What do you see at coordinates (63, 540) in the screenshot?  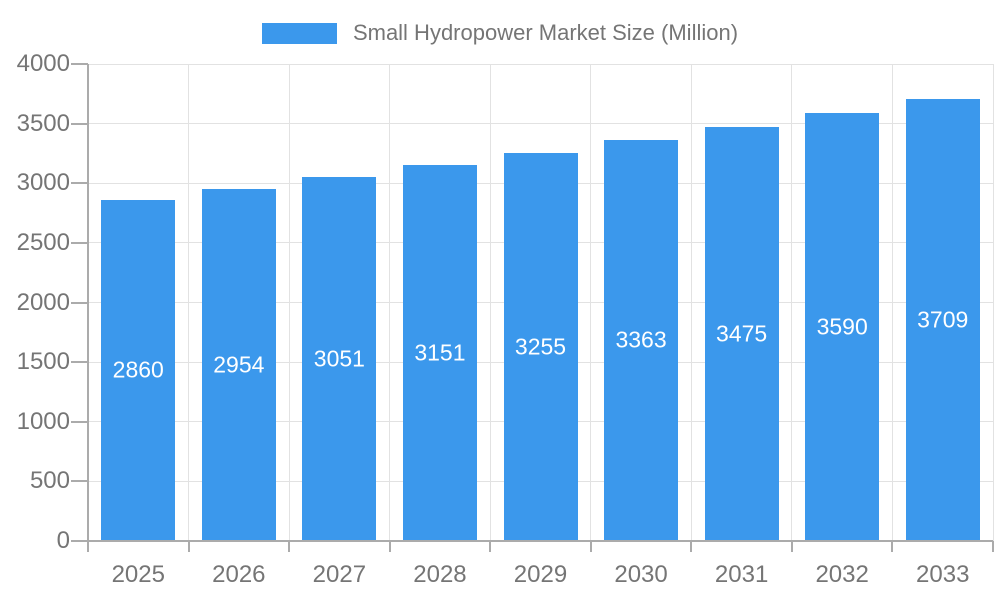 I see `y-axis-label: 0` at bounding box center [63, 540].